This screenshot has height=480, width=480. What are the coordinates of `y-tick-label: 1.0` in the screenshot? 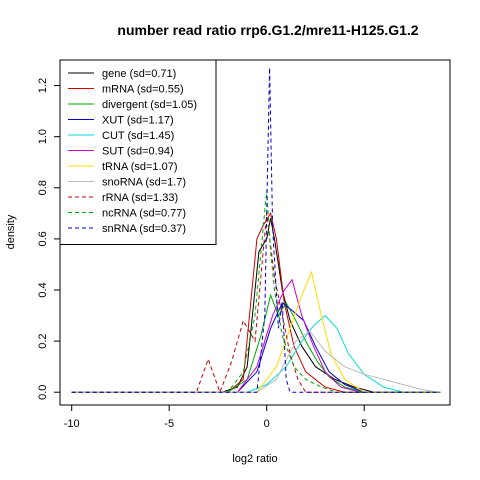 It's located at (43, 136).